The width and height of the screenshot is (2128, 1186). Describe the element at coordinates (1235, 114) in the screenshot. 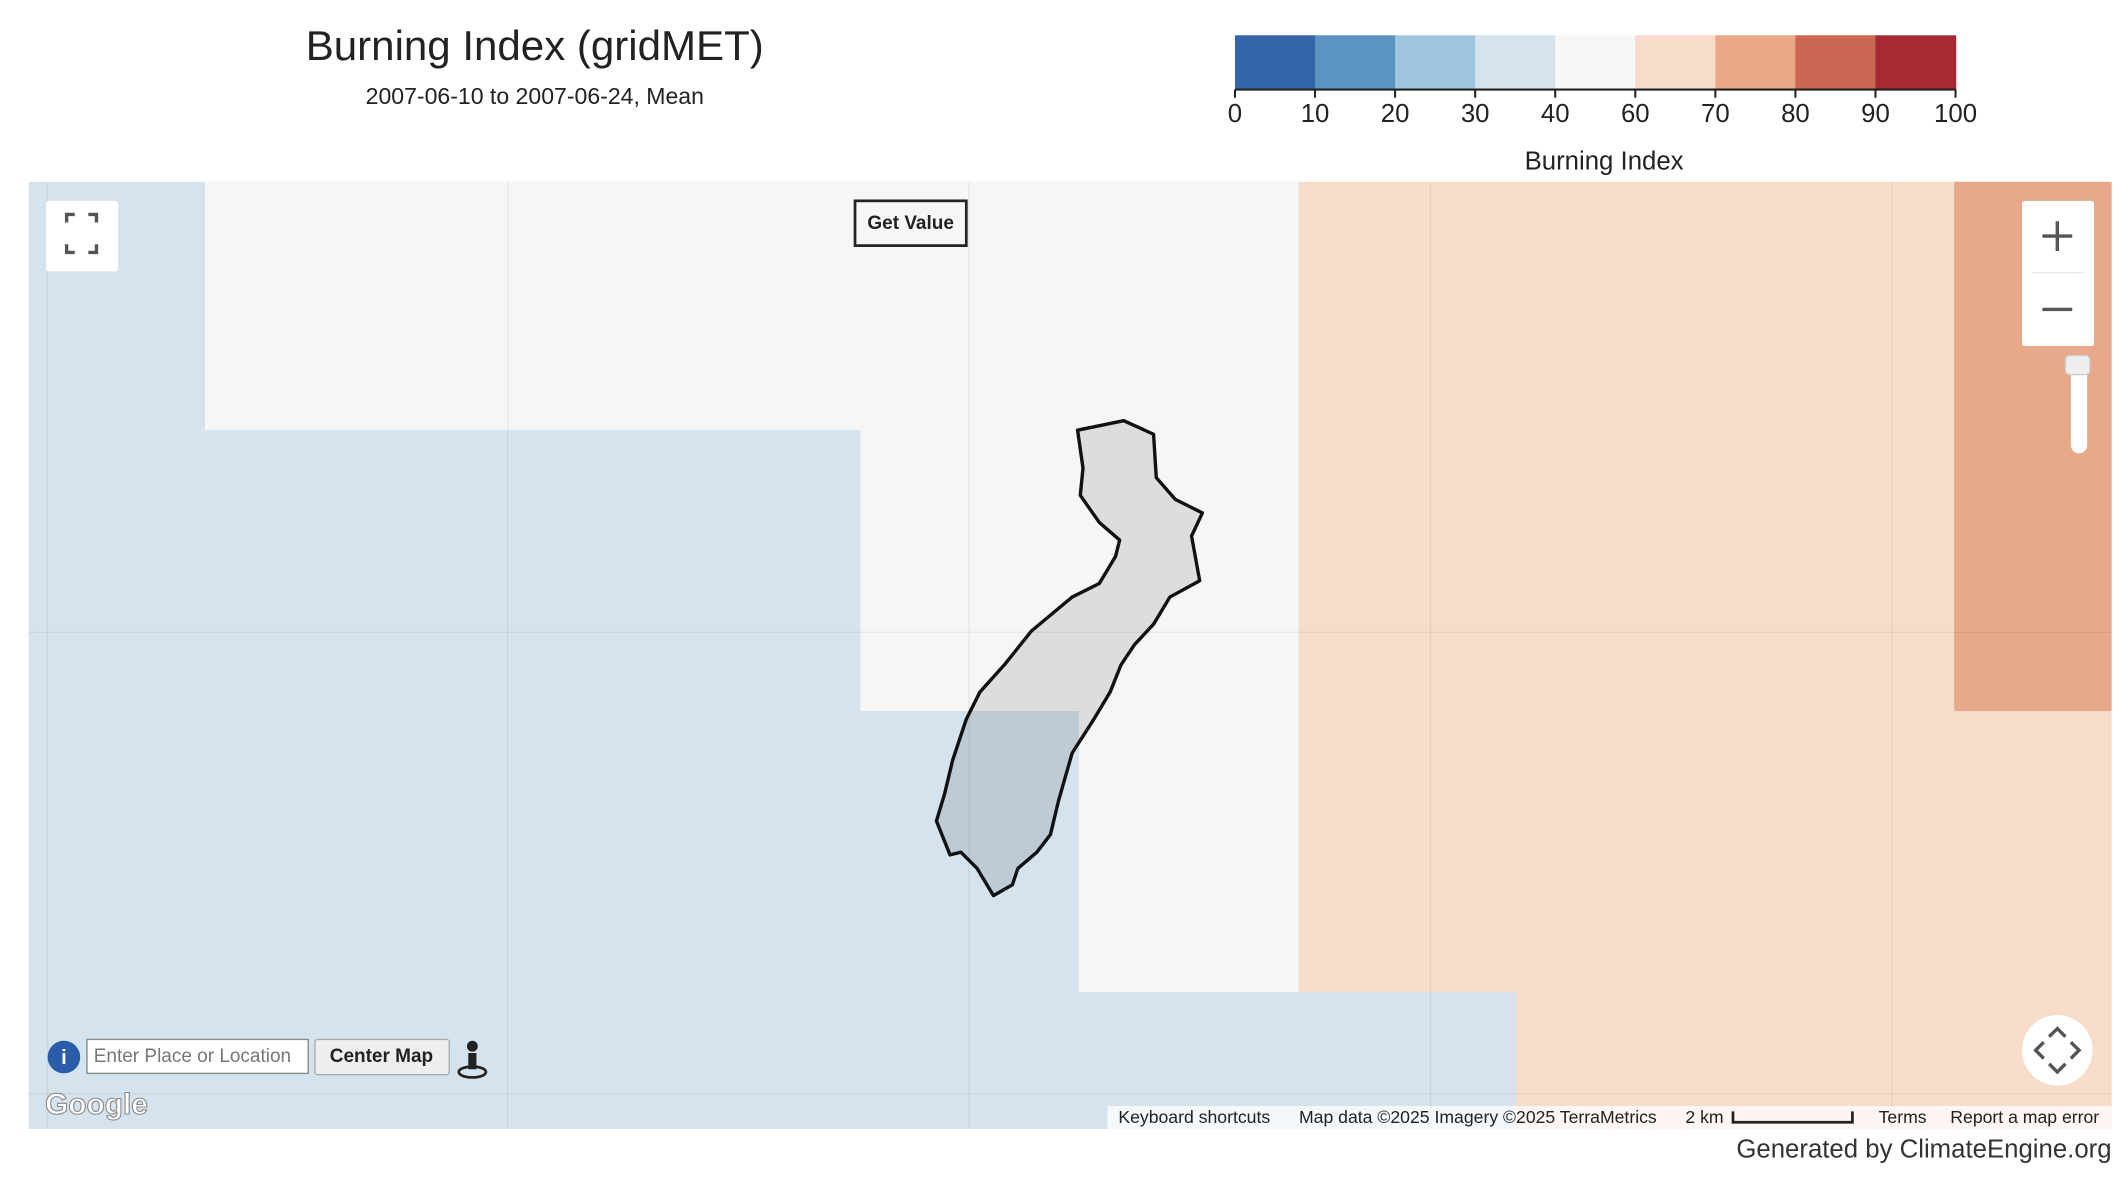

I see `legend-tick-label: 0` at that location.